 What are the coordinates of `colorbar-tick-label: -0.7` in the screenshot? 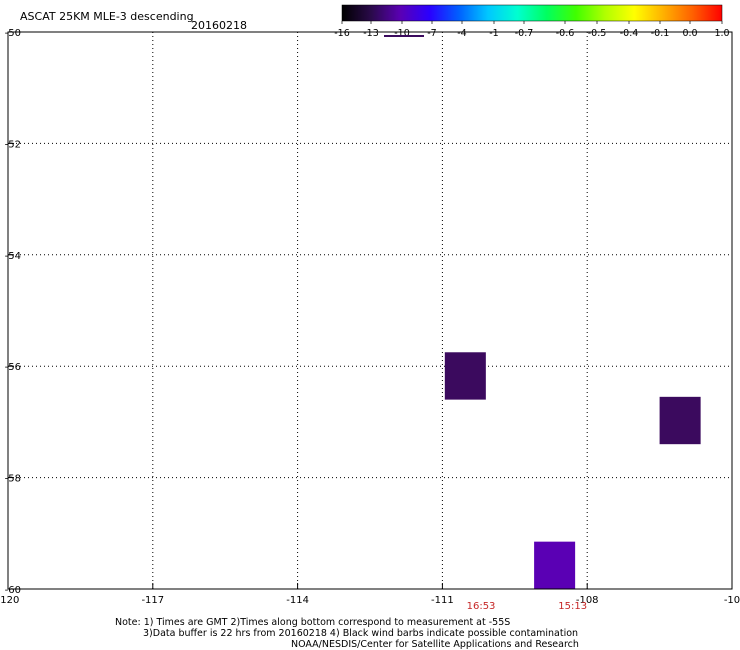 It's located at (524, 33).